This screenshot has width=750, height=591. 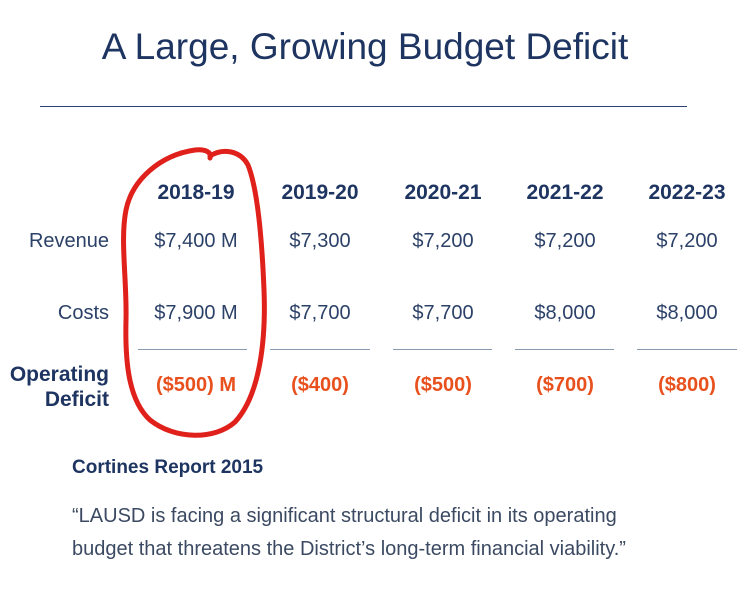 What do you see at coordinates (196, 385) in the screenshot?
I see `deficit-cell: ($500) M` at bounding box center [196, 385].